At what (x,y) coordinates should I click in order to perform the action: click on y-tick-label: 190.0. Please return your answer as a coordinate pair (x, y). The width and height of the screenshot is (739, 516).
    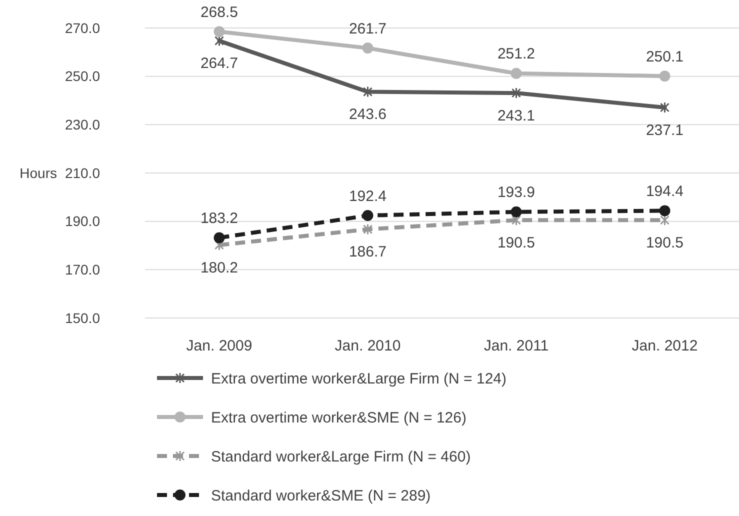
    Looking at the image, I should click on (82, 221).